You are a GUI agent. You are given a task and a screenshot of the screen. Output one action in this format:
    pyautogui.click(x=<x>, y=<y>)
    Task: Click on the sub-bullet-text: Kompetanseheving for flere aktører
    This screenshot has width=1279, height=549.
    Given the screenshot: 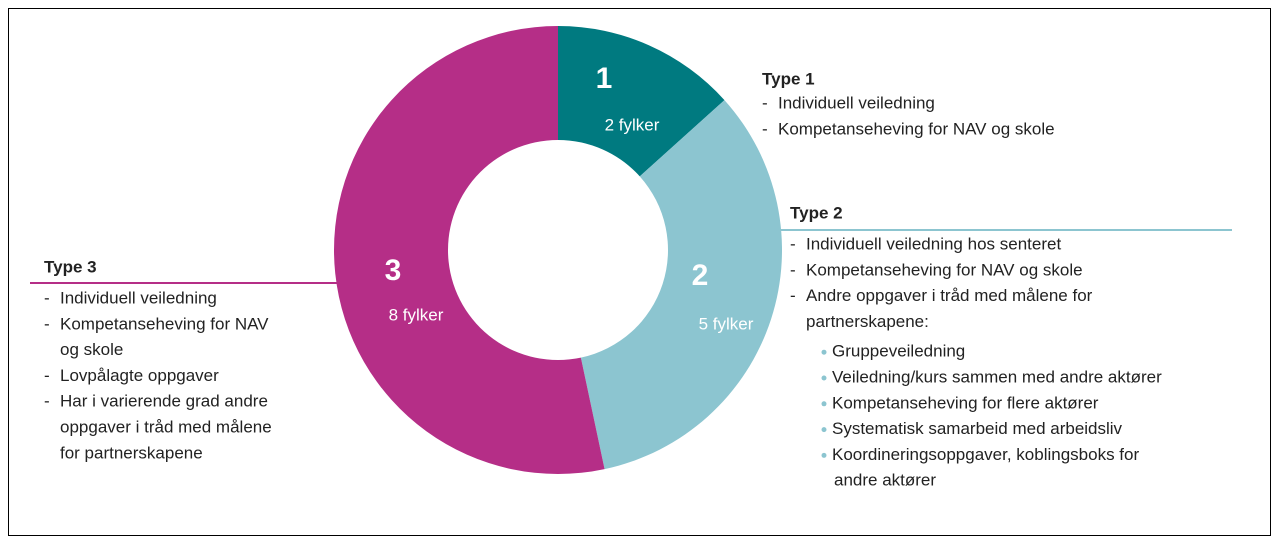 What is the action you would take?
    pyautogui.click(x=965, y=402)
    